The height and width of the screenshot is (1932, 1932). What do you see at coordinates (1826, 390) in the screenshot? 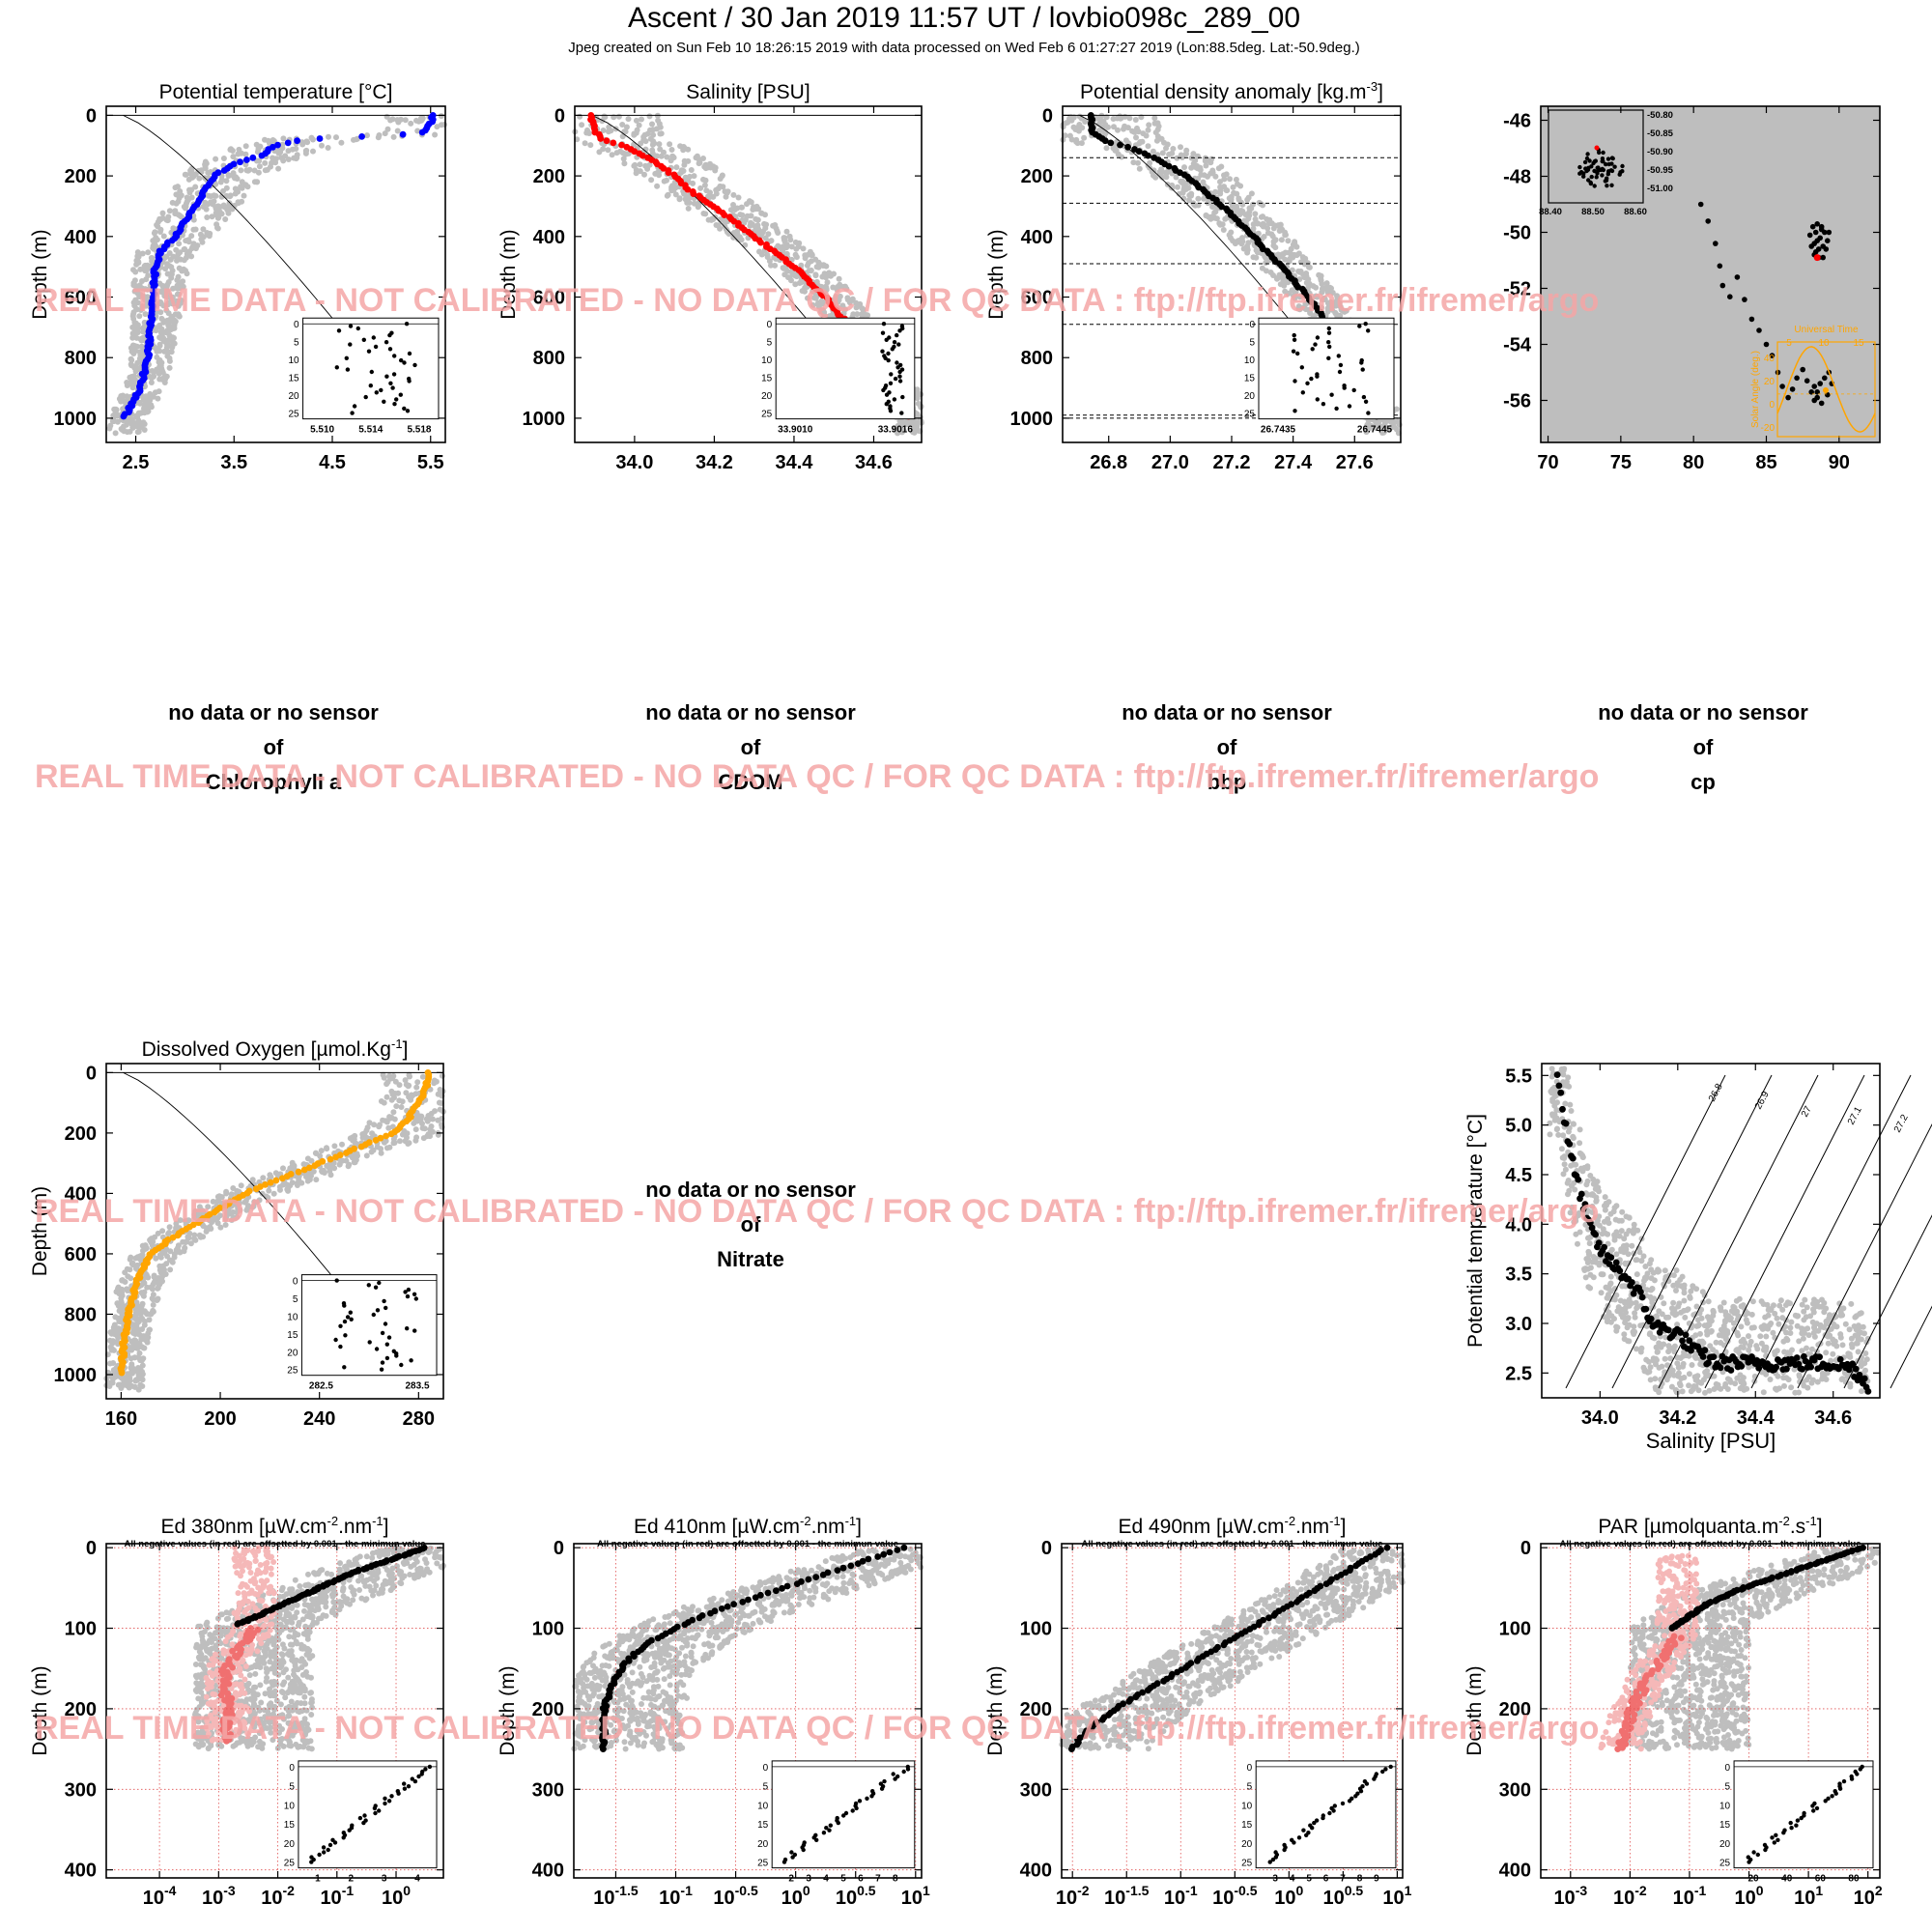
I see `sun-current-point` at bounding box center [1826, 390].